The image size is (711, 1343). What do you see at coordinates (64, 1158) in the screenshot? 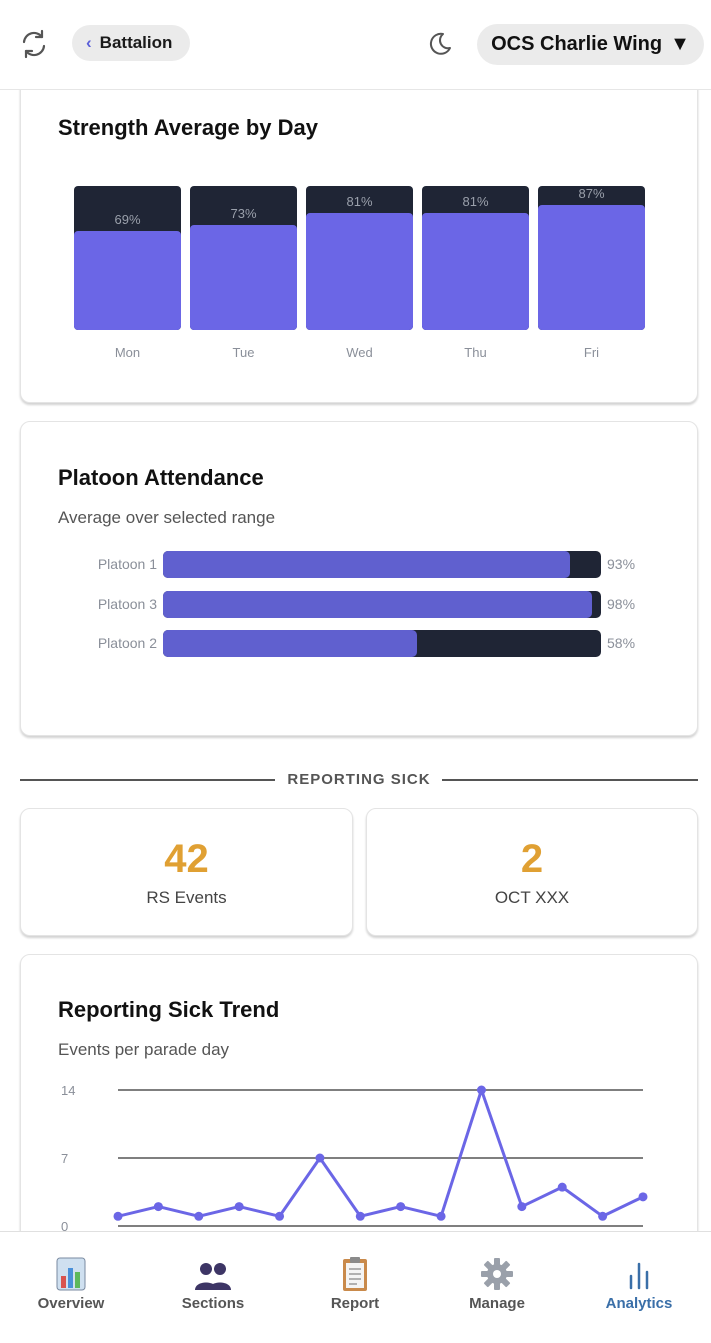
I see `trend-y-tick: 7` at bounding box center [64, 1158].